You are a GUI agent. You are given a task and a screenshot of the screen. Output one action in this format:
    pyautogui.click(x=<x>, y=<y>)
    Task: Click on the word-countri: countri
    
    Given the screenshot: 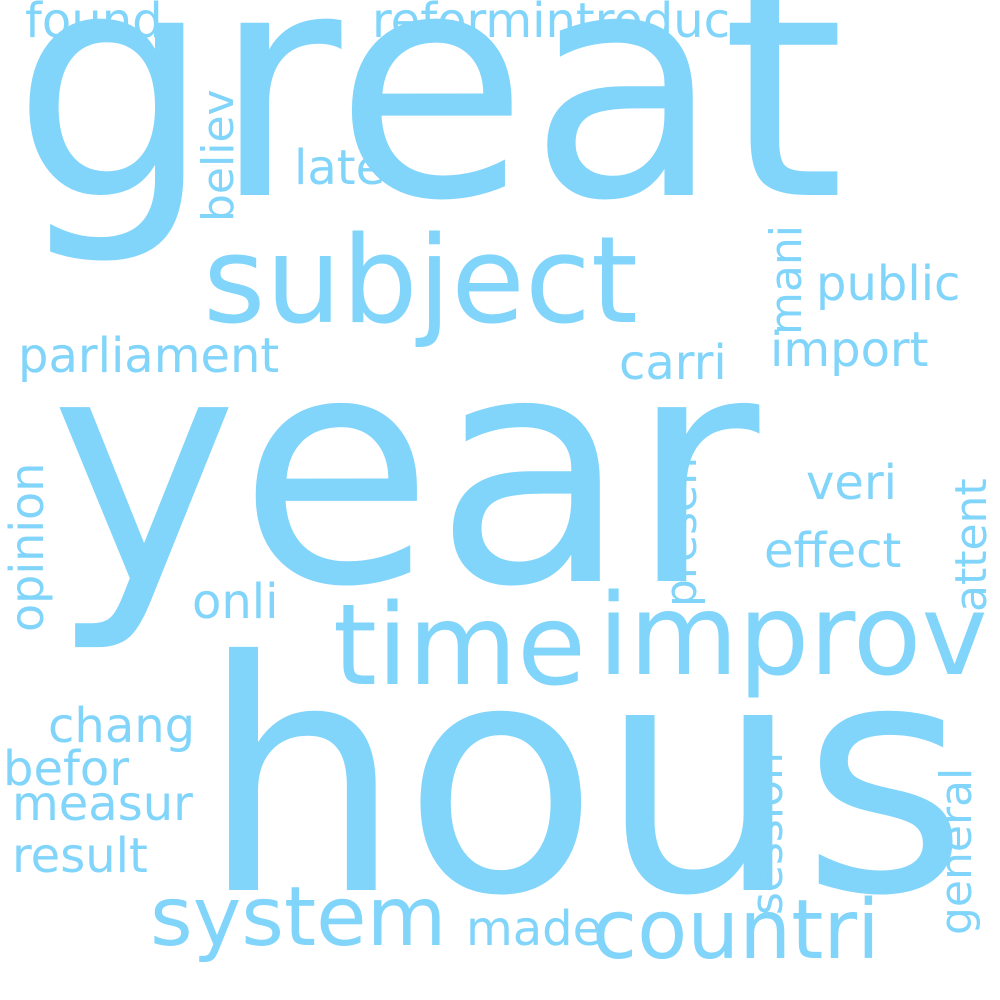 What is the action you would take?
    pyautogui.click(x=736, y=930)
    